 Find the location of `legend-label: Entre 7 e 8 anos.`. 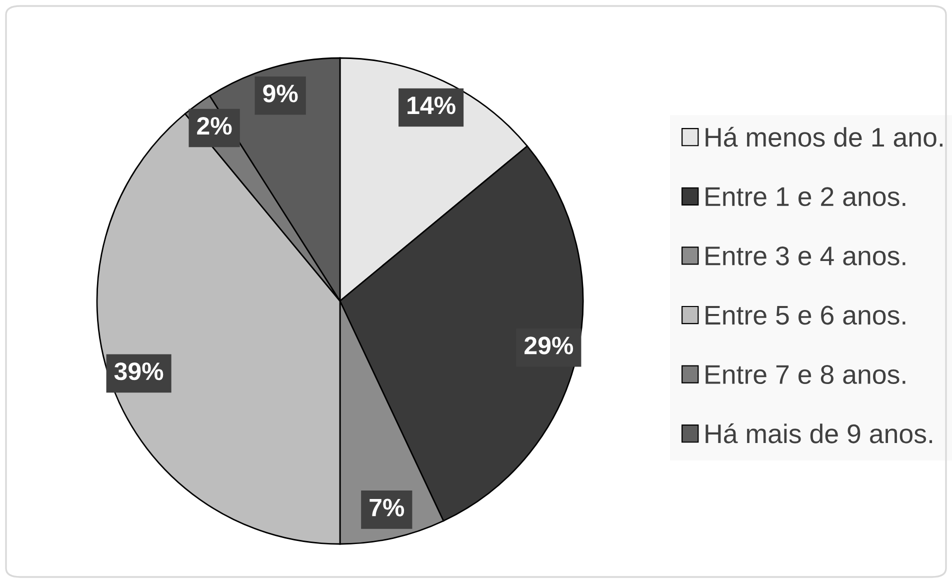

legend-label: Entre 7 e 8 anos. is located at coordinates (806, 374).